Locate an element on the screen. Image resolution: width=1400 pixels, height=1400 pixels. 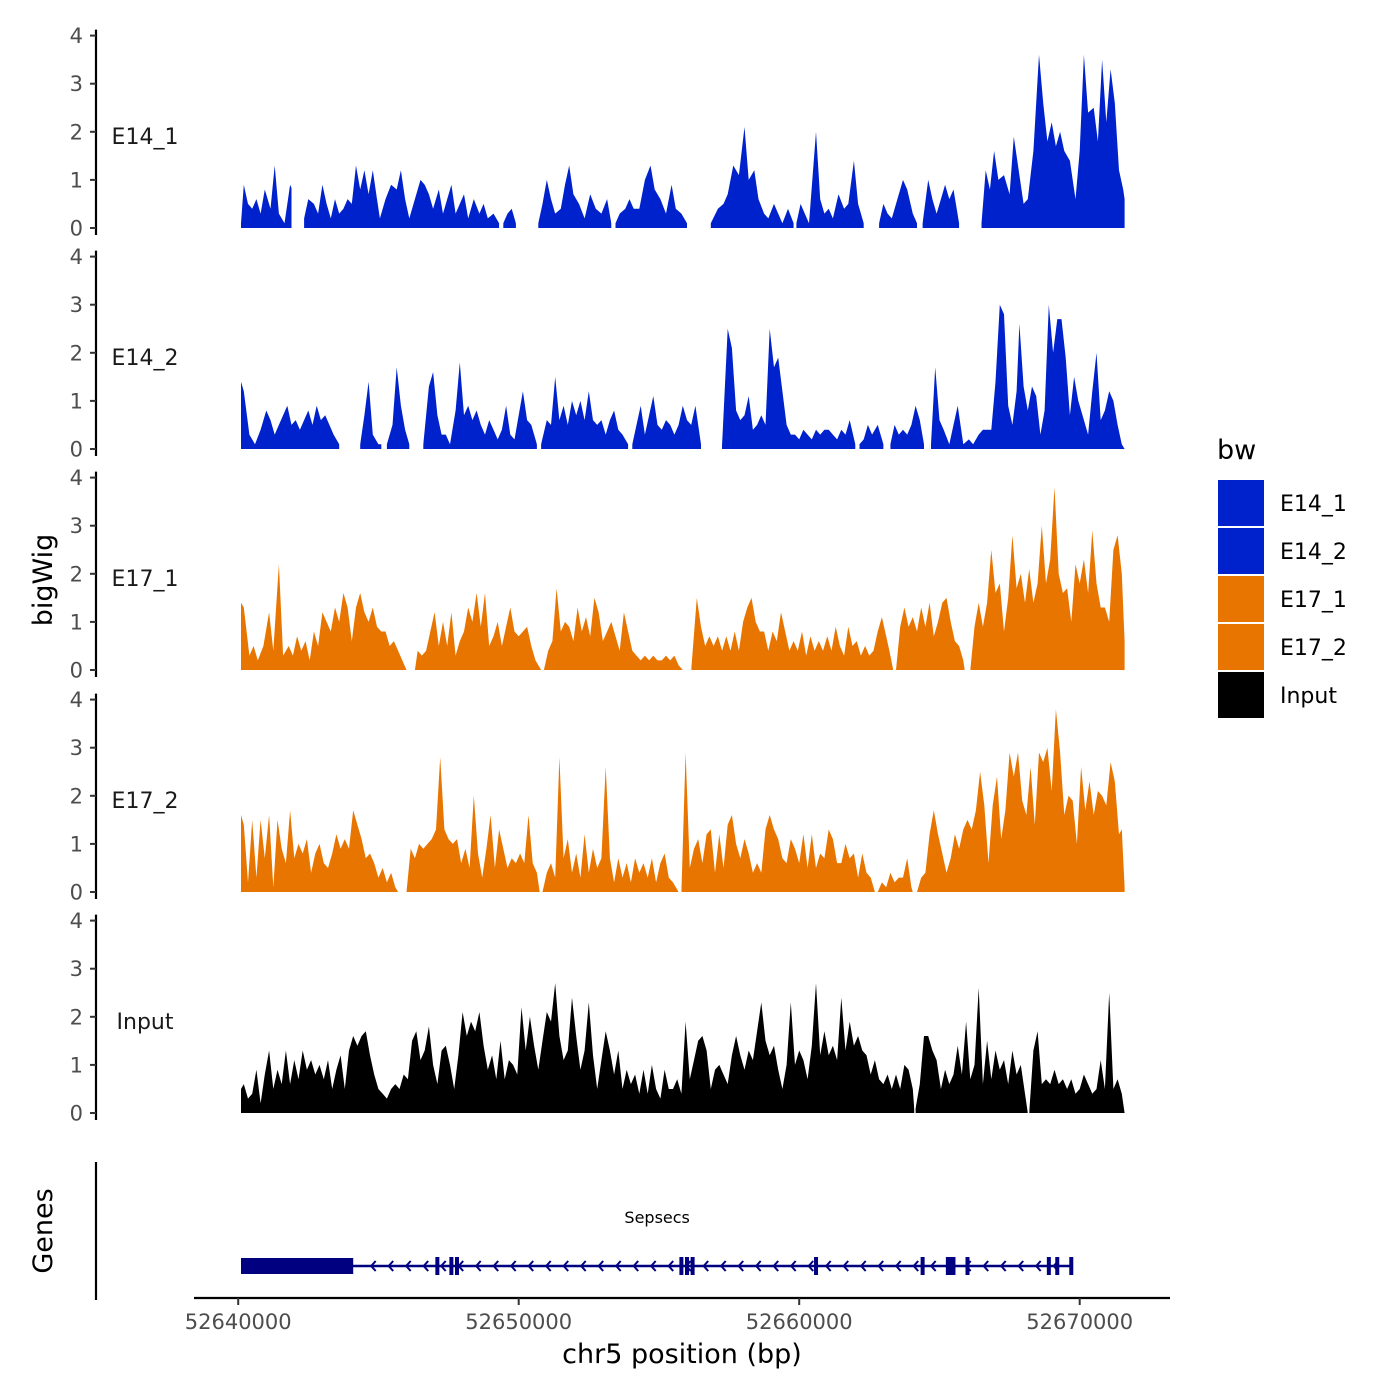
track-label: Input is located at coordinates (145, 1022).